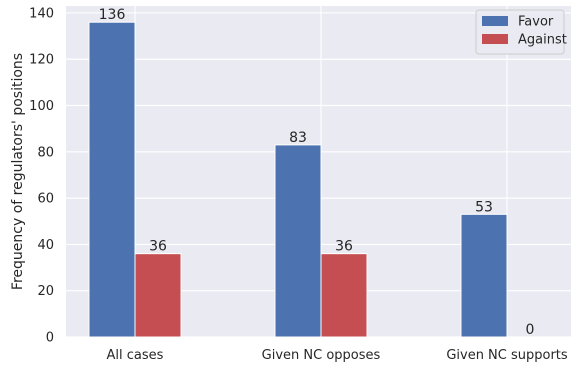 The image size is (571, 368). Describe the element at coordinates (41, 175) in the screenshot. I see `y-axis: 0 20 40 60 80 100 120 140` at that location.